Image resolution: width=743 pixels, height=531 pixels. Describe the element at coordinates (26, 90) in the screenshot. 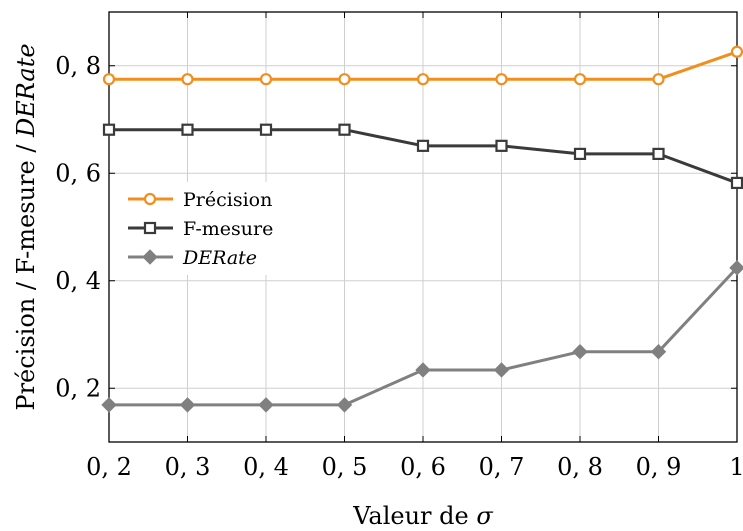

I see `y-axis-label-derate: DERate` at that location.